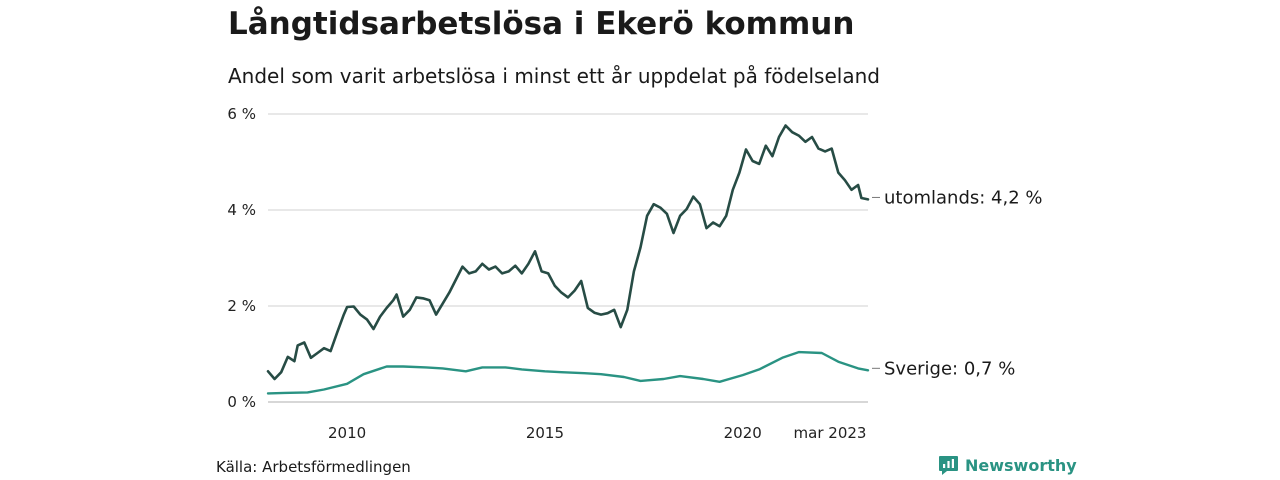 This screenshot has width=1280, height=480. What do you see at coordinates (830, 433) in the screenshot?
I see `x-tick-label: mar 2023` at bounding box center [830, 433].